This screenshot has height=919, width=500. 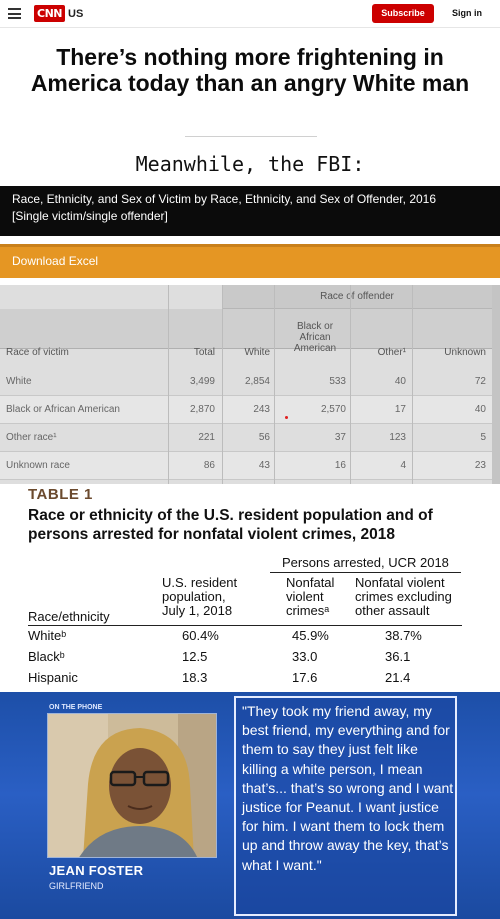 I want to click on cell-unknown: 72, so click(x=480, y=381).